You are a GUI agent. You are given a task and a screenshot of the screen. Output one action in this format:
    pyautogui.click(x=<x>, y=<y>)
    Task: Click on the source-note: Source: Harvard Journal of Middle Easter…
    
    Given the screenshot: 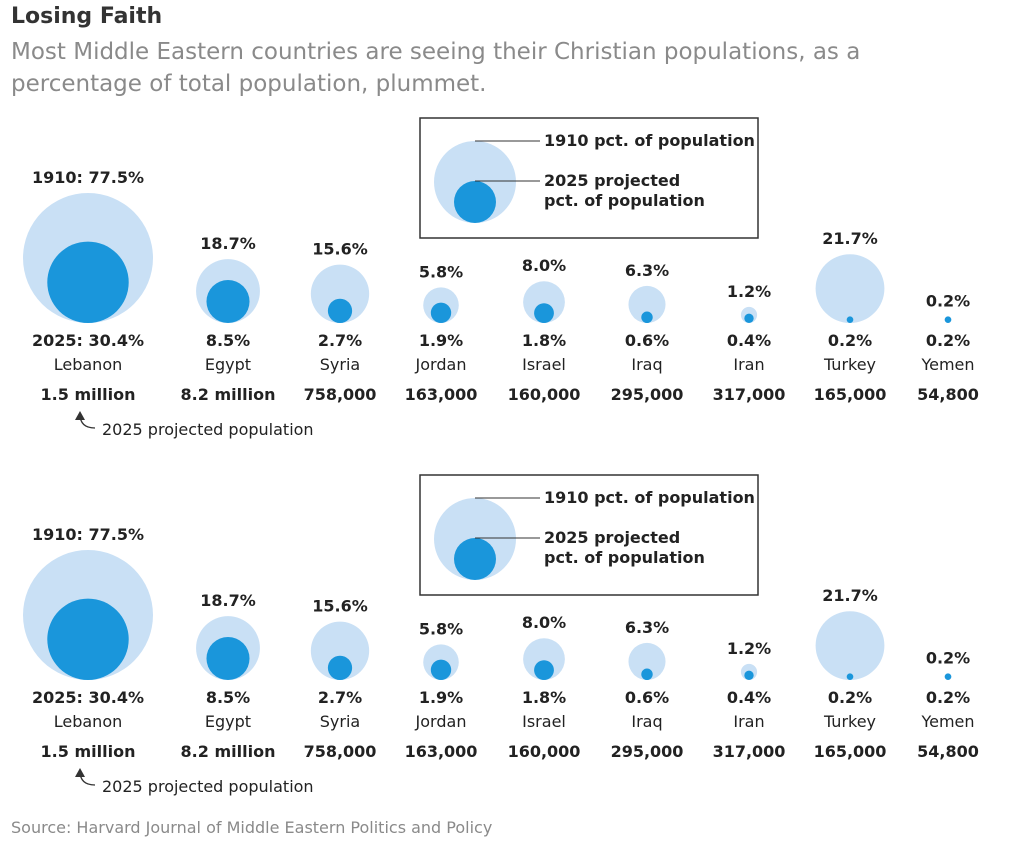 What is the action you would take?
    pyautogui.click(x=252, y=827)
    